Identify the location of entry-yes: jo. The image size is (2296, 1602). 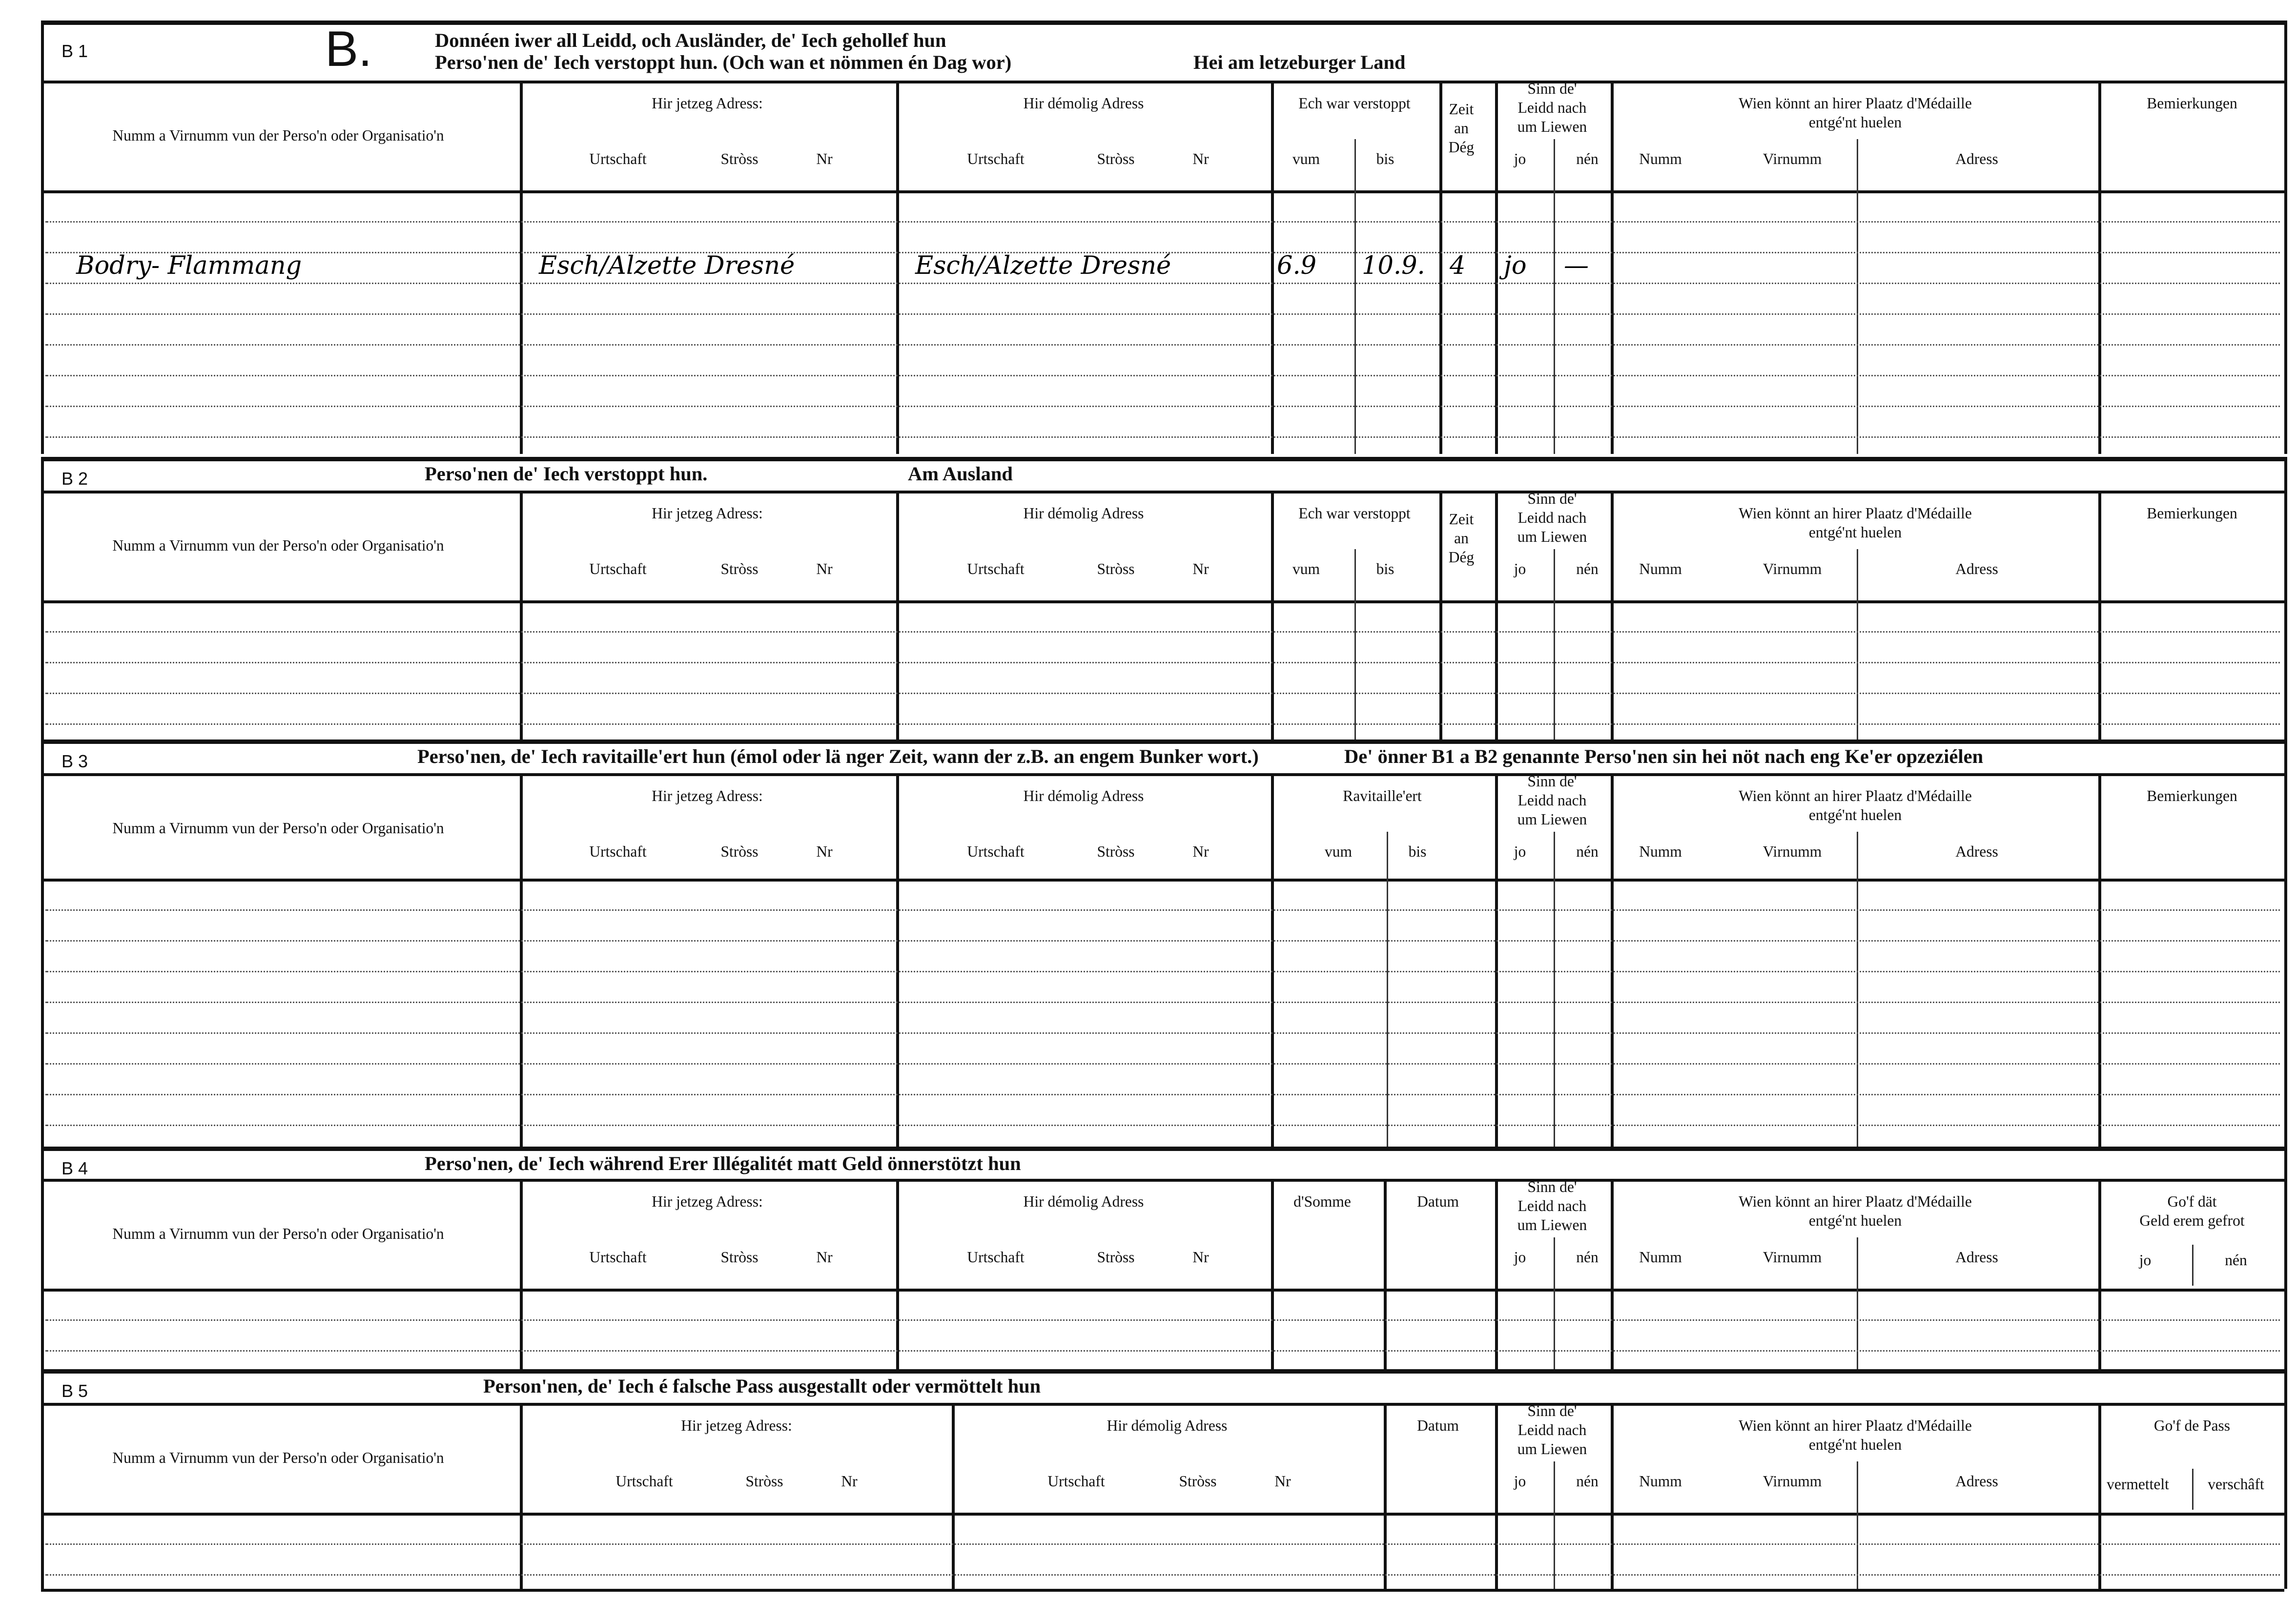
(1515, 266).